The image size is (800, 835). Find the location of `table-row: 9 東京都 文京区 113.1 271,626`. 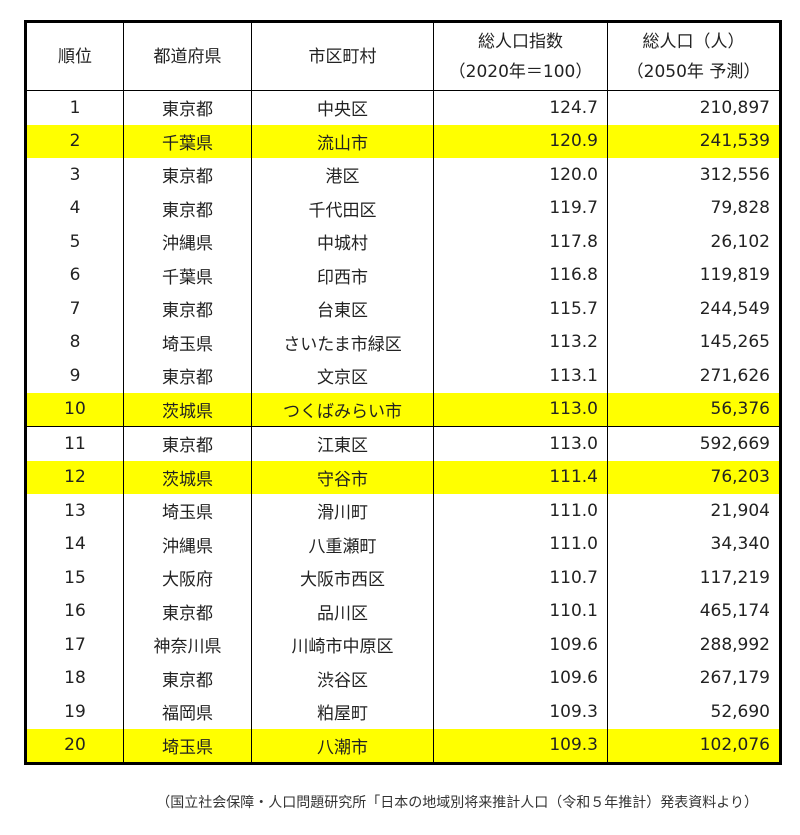

table-row: 9 東京都 文京区 113.1 271,626 is located at coordinates (403, 376).